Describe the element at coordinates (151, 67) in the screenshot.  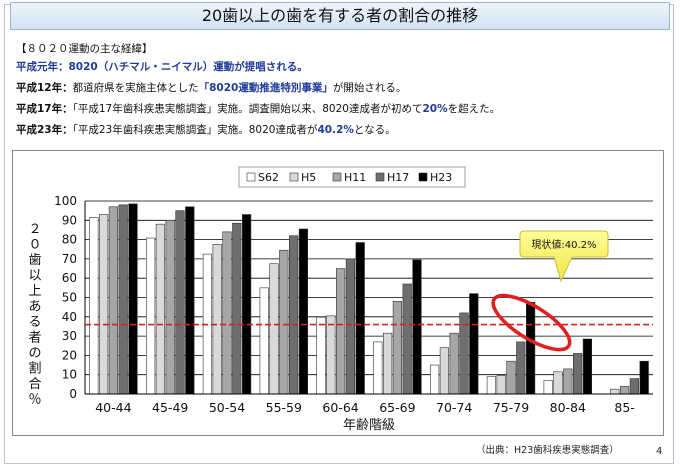
I see `timeline-text: 8020（ハチマル・ニイマル）運動` at that location.